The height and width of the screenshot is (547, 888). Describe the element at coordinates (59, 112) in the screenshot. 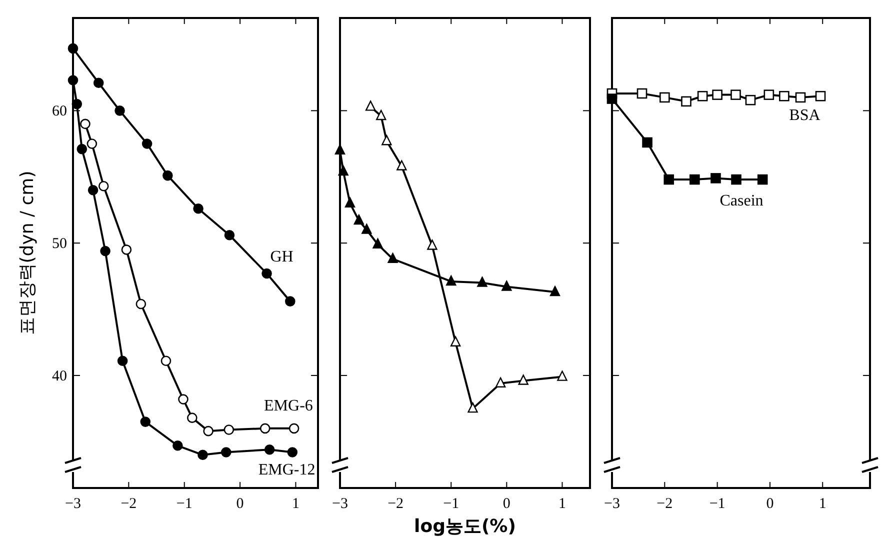

I see `y-tick-label: 60` at that location.